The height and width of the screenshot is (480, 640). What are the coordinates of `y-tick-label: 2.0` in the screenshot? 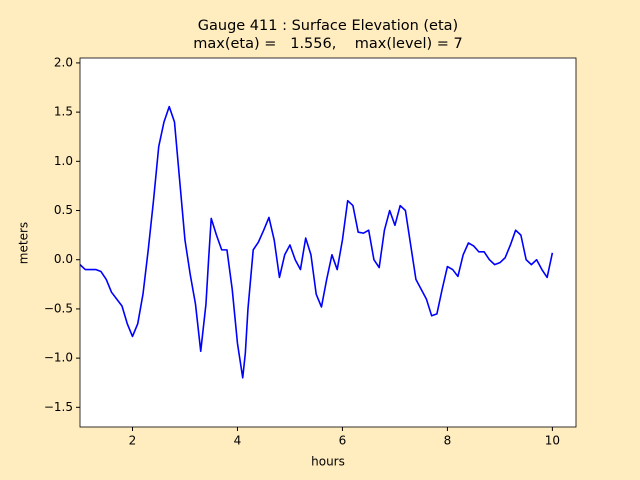 It's located at (63, 62).